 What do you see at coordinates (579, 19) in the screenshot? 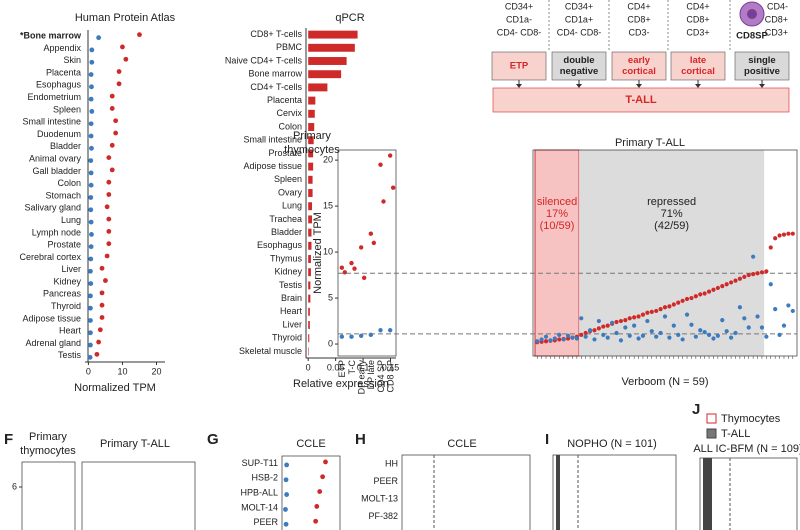
I see `marker: CD1a+` at bounding box center [579, 19].